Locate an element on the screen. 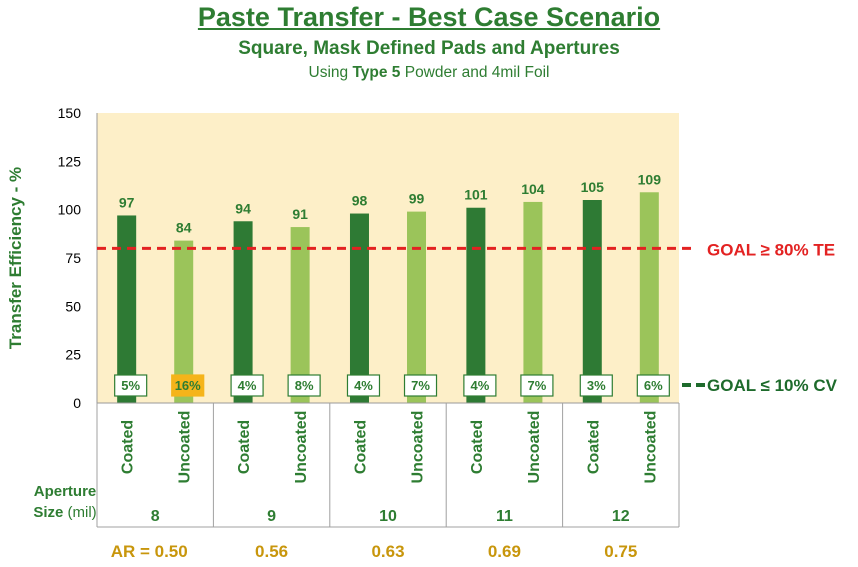 This screenshot has width=858, height=567. aspect-ratio-label: 0.75 is located at coordinates (620, 551).